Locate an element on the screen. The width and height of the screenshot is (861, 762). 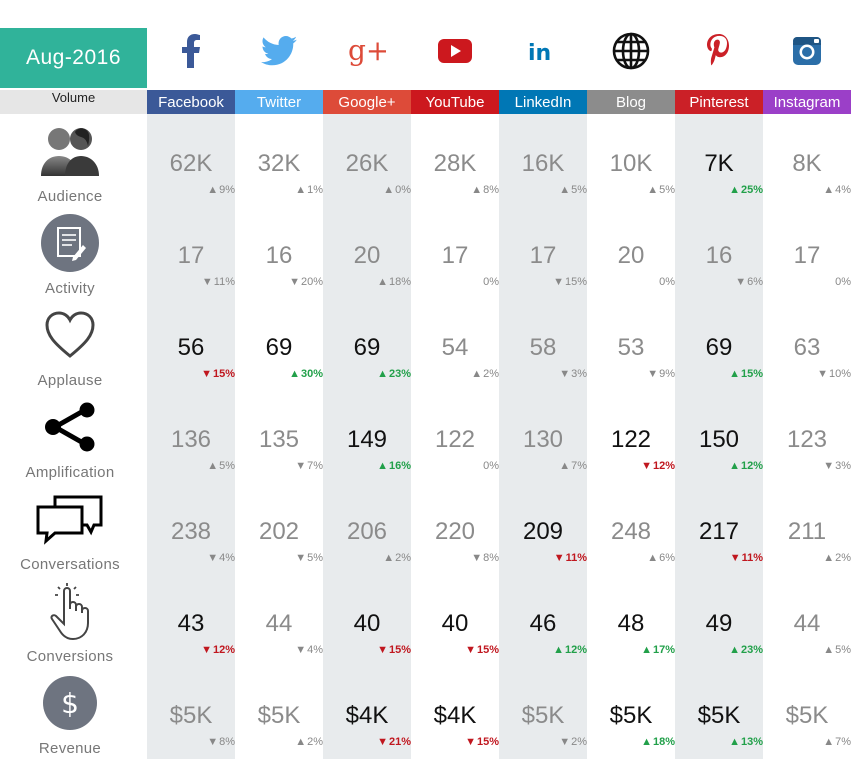
metric-value: 220 is located at coordinates (455, 531).